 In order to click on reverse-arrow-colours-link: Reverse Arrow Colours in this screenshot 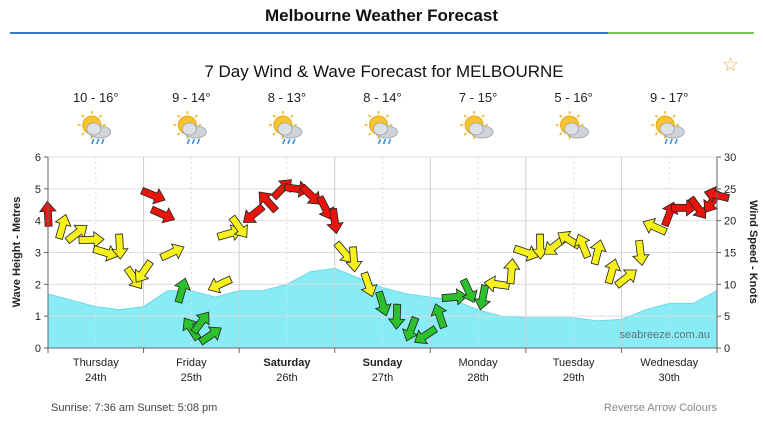, I will do `click(660, 408)`.